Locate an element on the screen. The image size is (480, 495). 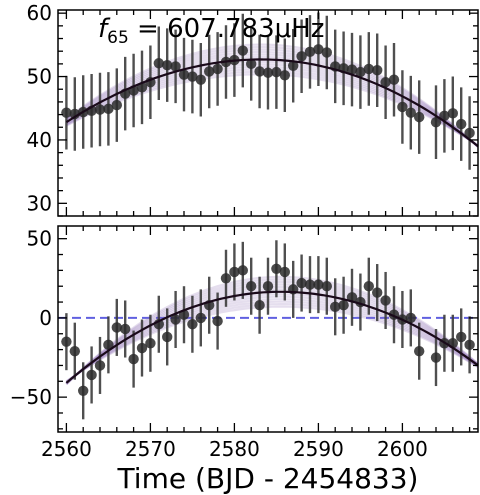
y-tick-label: 40 is located at coordinates (39, 140).